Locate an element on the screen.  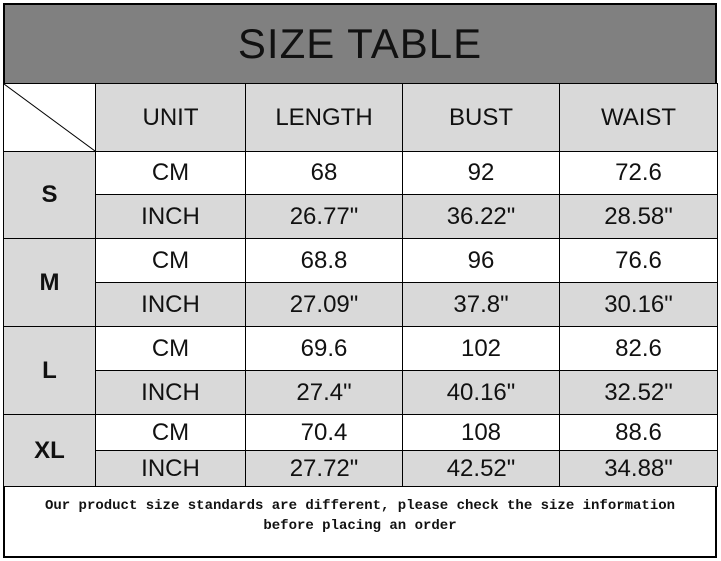
header-row: UNIT LENGTH BUST WAIST is located at coordinates (360, 117).